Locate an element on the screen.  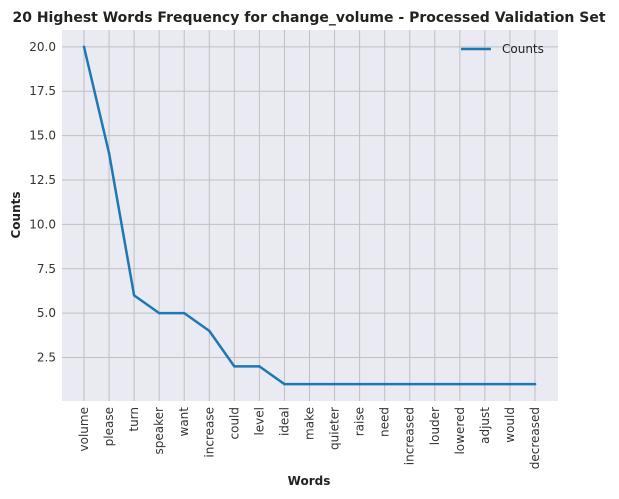
y-tick-label: 15.0 is located at coordinates (42, 136).